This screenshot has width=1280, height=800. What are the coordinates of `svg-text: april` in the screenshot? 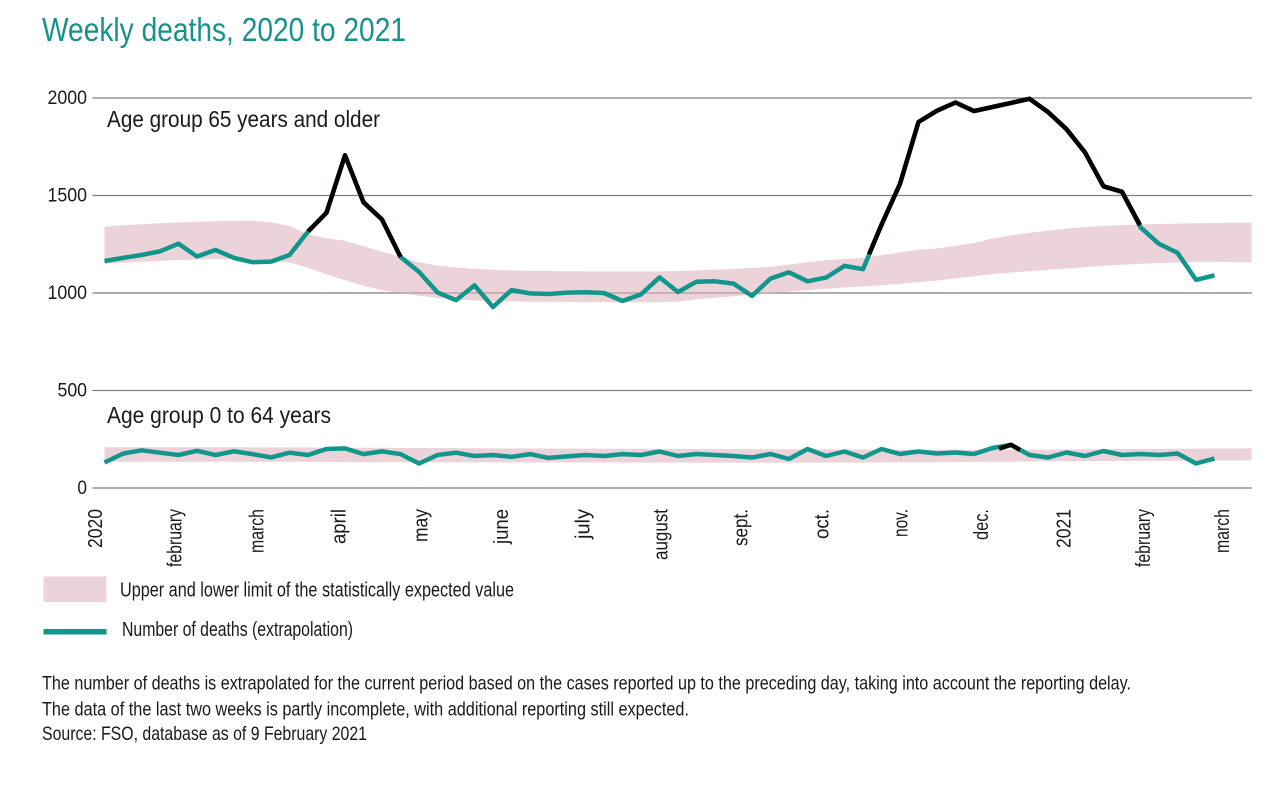 It's located at (339, 526).